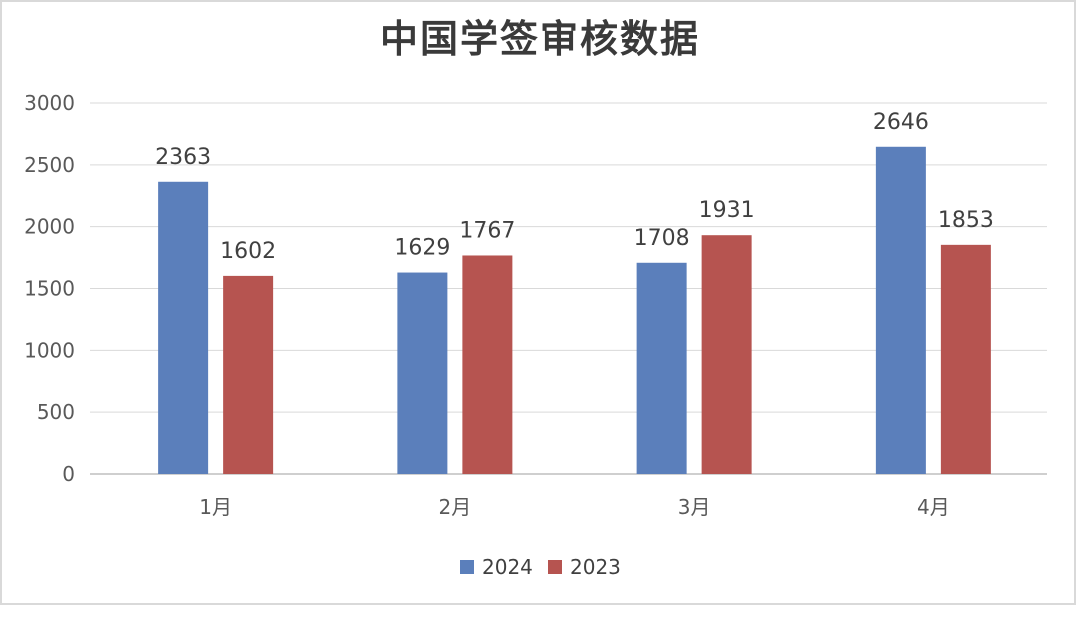 The width and height of the screenshot is (1080, 623). Describe the element at coordinates (540, 39) in the screenshot. I see `chart-title: 中国学签审核数据` at that location.